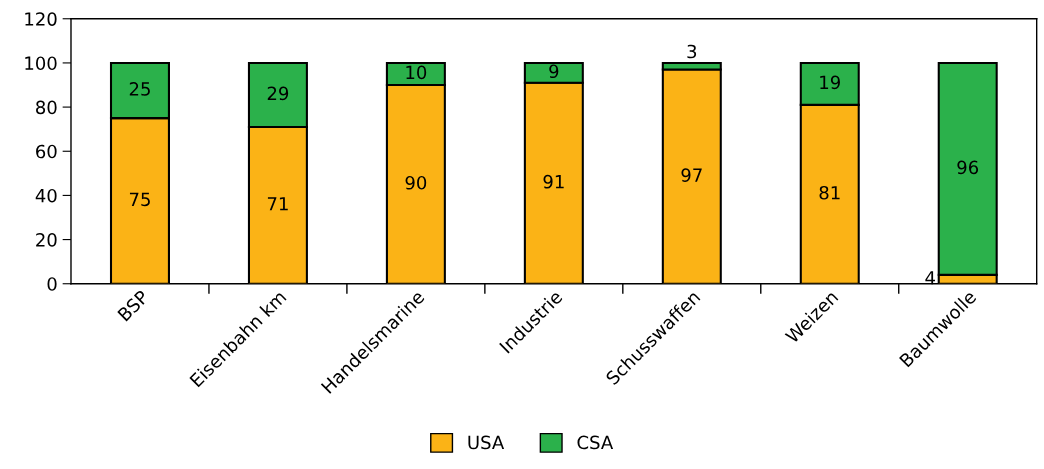 This screenshot has width=1044, height=469. I want to click on y-tick-label: 80, so click(46, 107).